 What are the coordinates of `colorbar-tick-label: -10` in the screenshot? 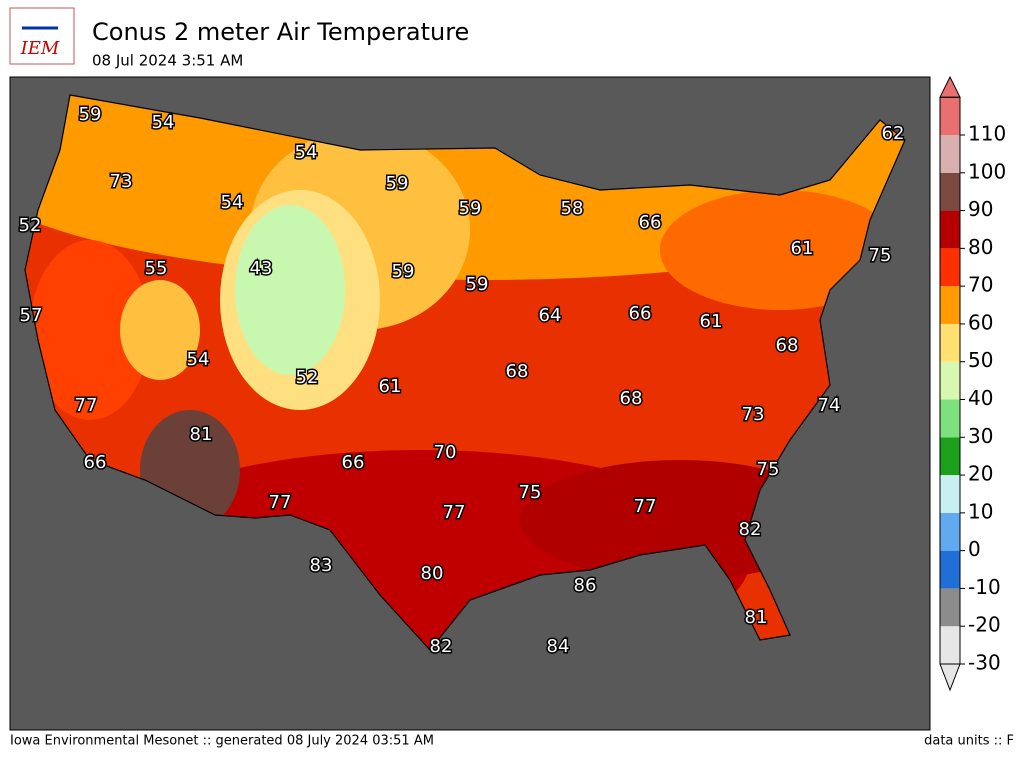 It's located at (984, 587).